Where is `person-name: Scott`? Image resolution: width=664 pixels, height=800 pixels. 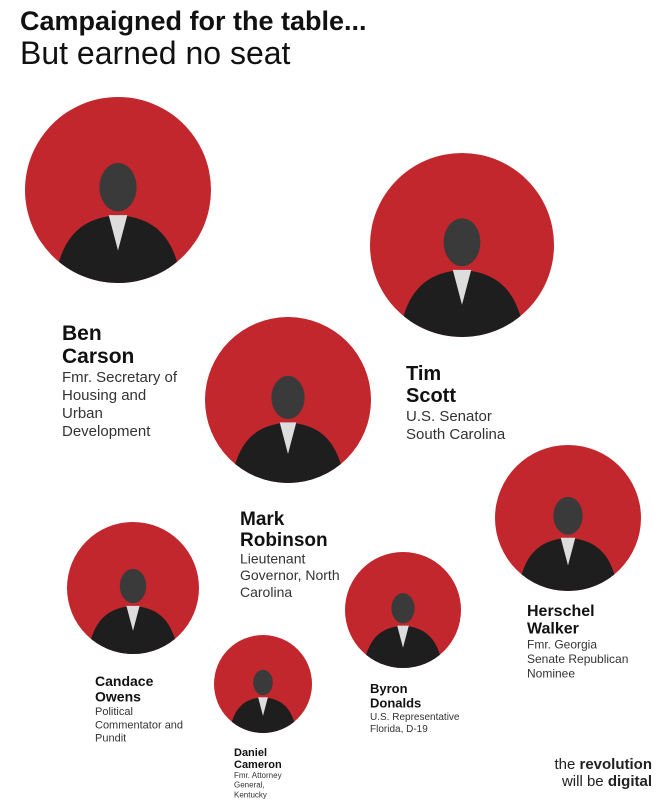 person-name: Scott is located at coordinates (431, 396).